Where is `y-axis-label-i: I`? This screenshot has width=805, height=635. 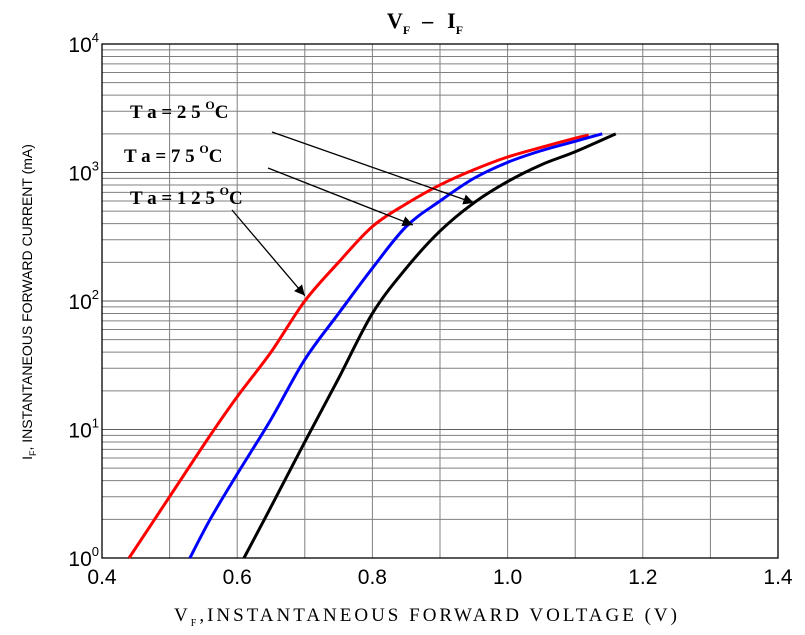 y-axis-label-i: I is located at coordinates (27, 458).